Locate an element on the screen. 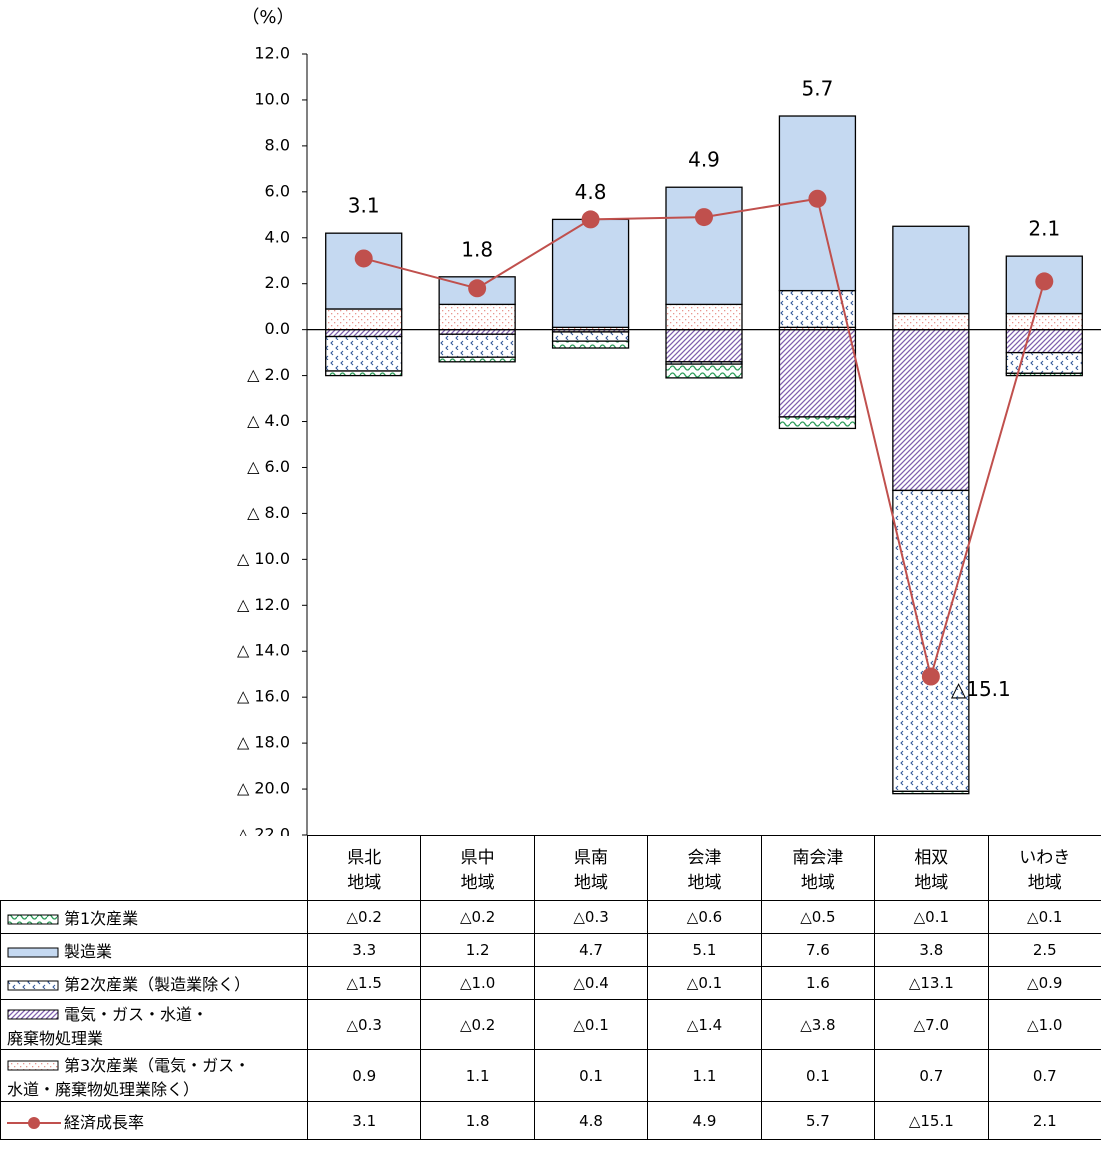 This screenshot has width=1101, height=1174. table-value: △15.1 is located at coordinates (931, 1120).